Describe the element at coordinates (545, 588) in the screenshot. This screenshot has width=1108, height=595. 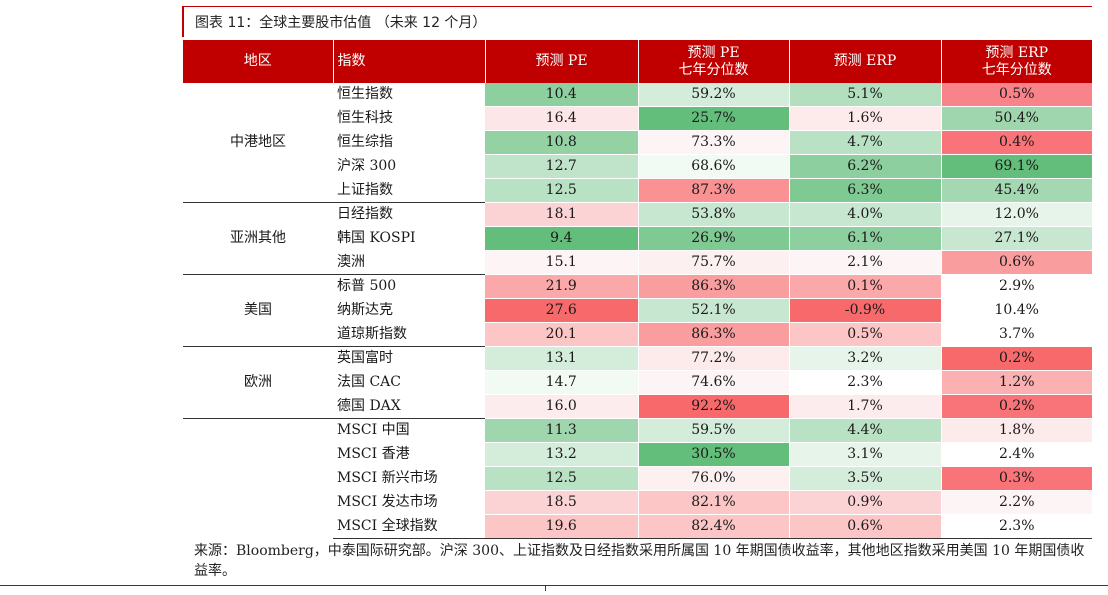
I see `footer-tick` at that location.